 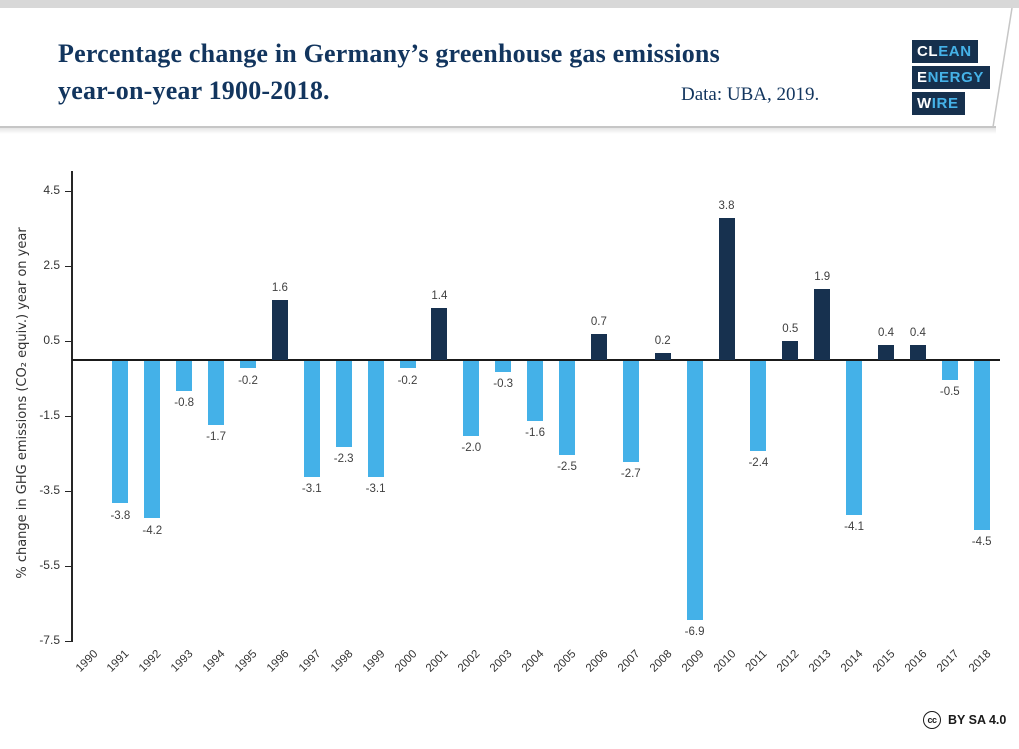 I want to click on bar-value-label: -0.8, so click(x=184, y=403).